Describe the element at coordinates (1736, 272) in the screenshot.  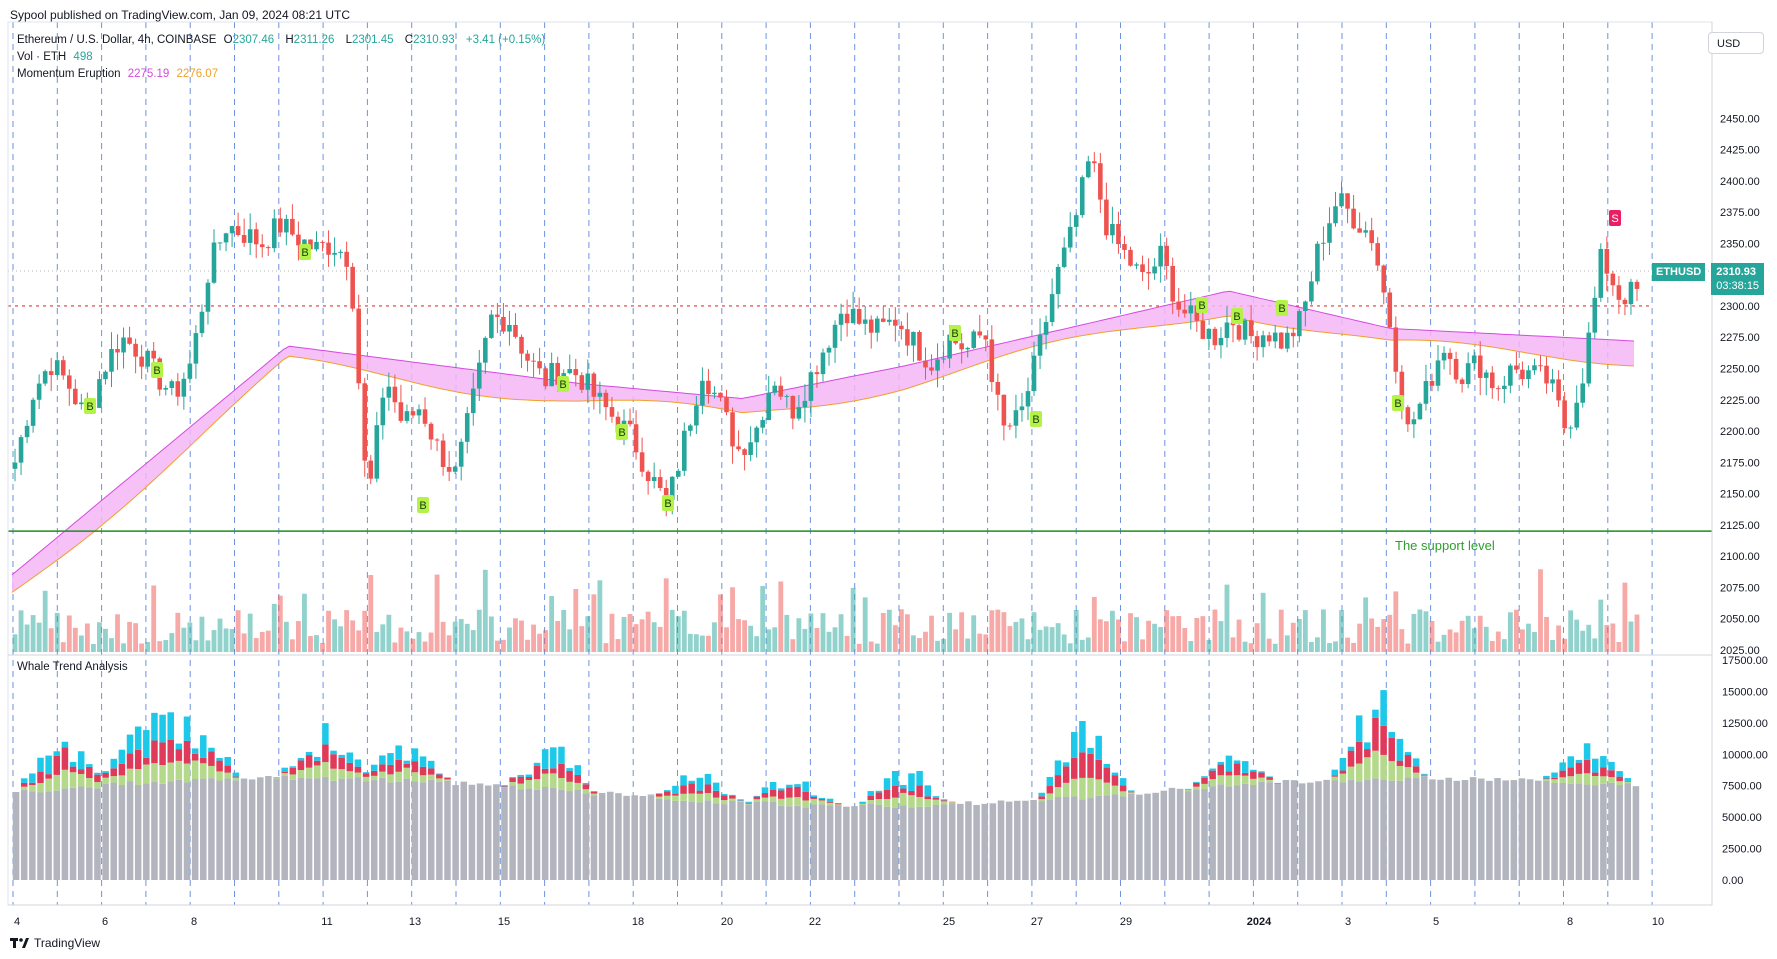
I see `price-tag-price: 2310.93` at that location.